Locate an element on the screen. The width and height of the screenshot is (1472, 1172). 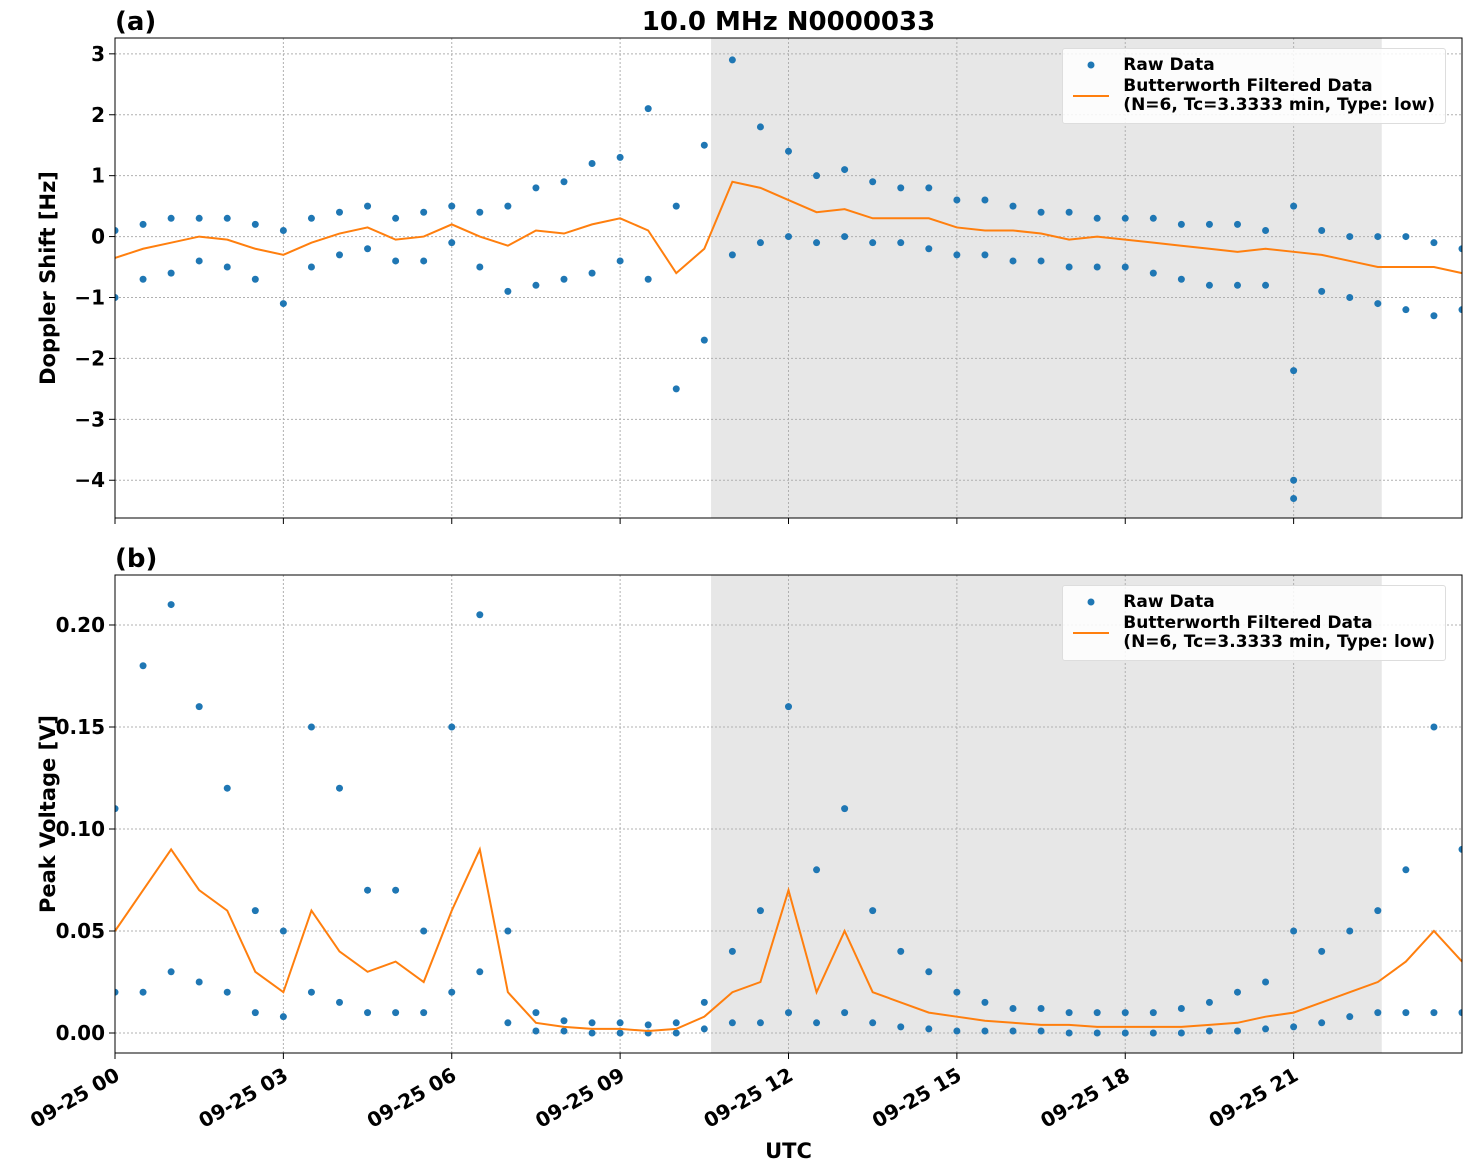
legend-swatch is located at coordinates (1091, 65).